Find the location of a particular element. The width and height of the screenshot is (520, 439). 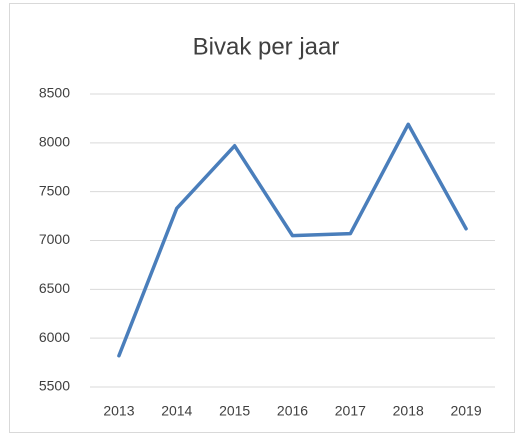

y-tick-label: 6500 is located at coordinates (54, 288).